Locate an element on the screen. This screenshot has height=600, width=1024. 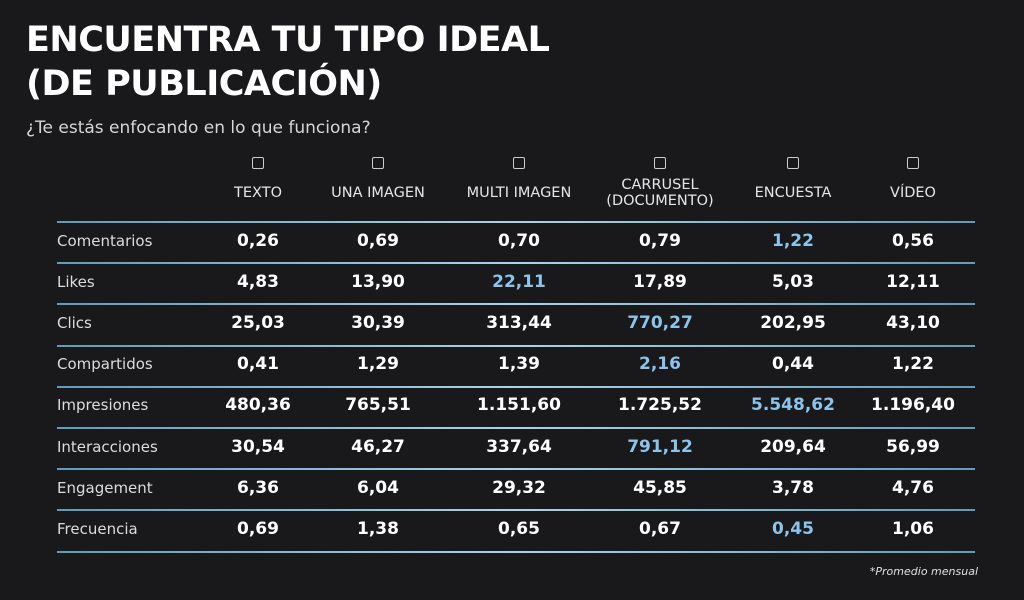
table-cell: 202,95 is located at coordinates (793, 323).